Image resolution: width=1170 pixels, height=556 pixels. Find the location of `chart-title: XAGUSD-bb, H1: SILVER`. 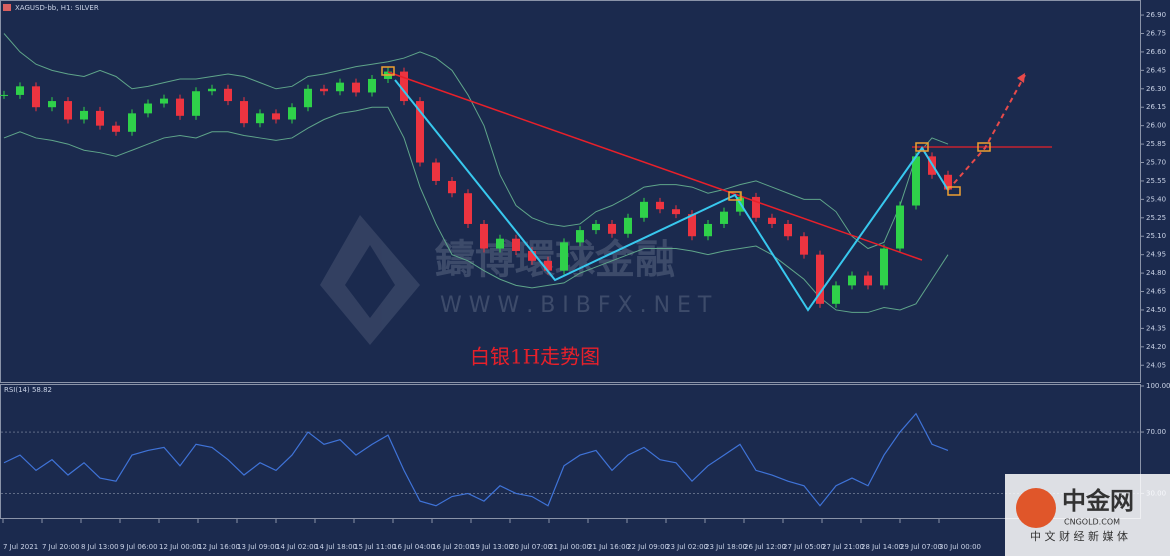

chart-title: XAGUSD-bb, H1: SILVER is located at coordinates (57, 8).